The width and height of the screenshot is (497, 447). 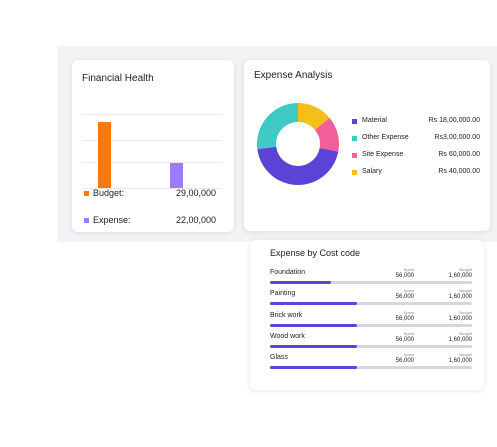 What do you see at coordinates (371, 341) in the screenshot?
I see `cost-code-row-wood-work: Wood work Spent 56,000 Budget 1,60,000` at bounding box center [371, 341].